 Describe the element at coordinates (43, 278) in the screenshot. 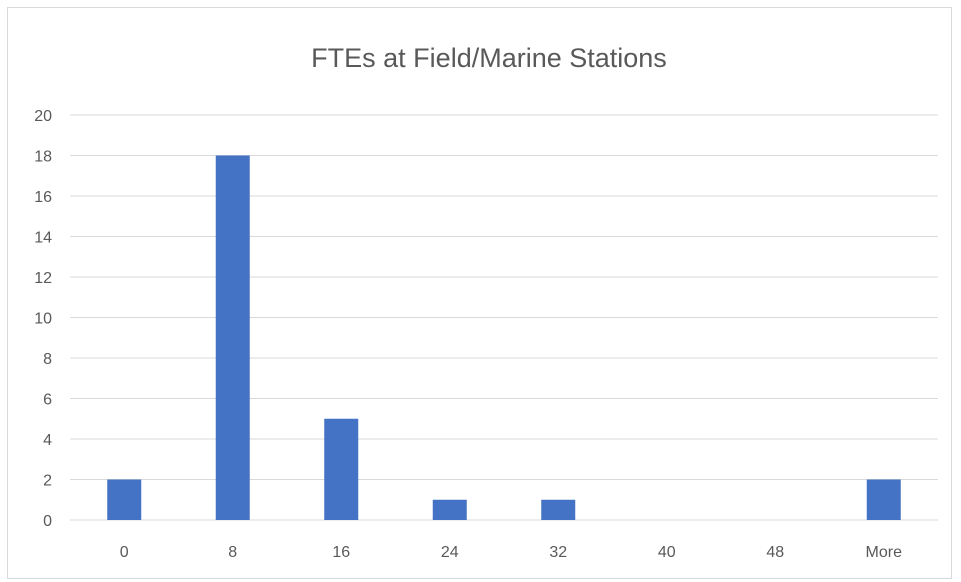

I see `y-tick-label: 12` at that location.